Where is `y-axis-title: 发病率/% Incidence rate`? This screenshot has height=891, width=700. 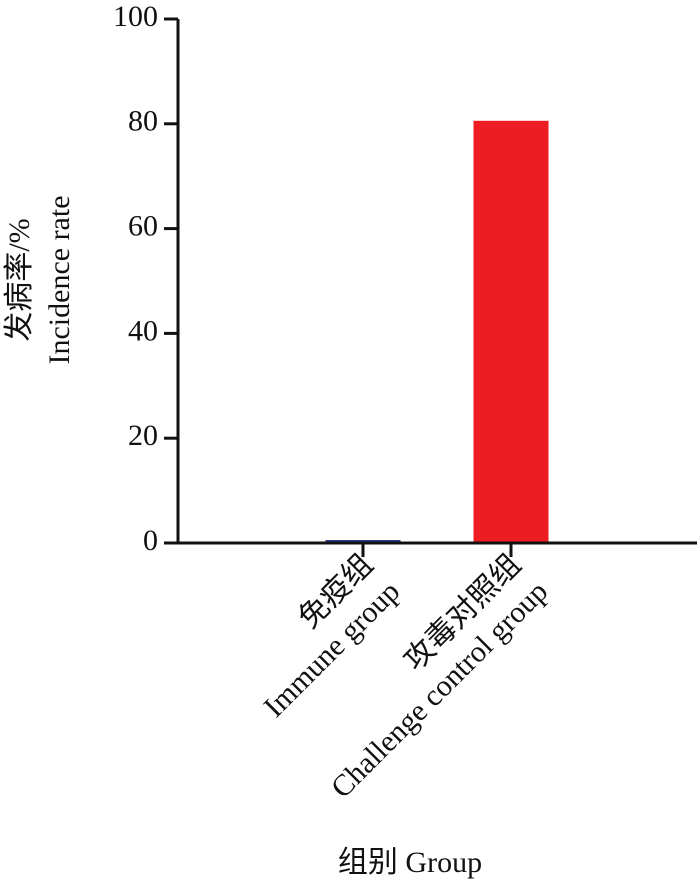
y-axis-title: 发病率/% Incidence rate is located at coordinates (39, 279).